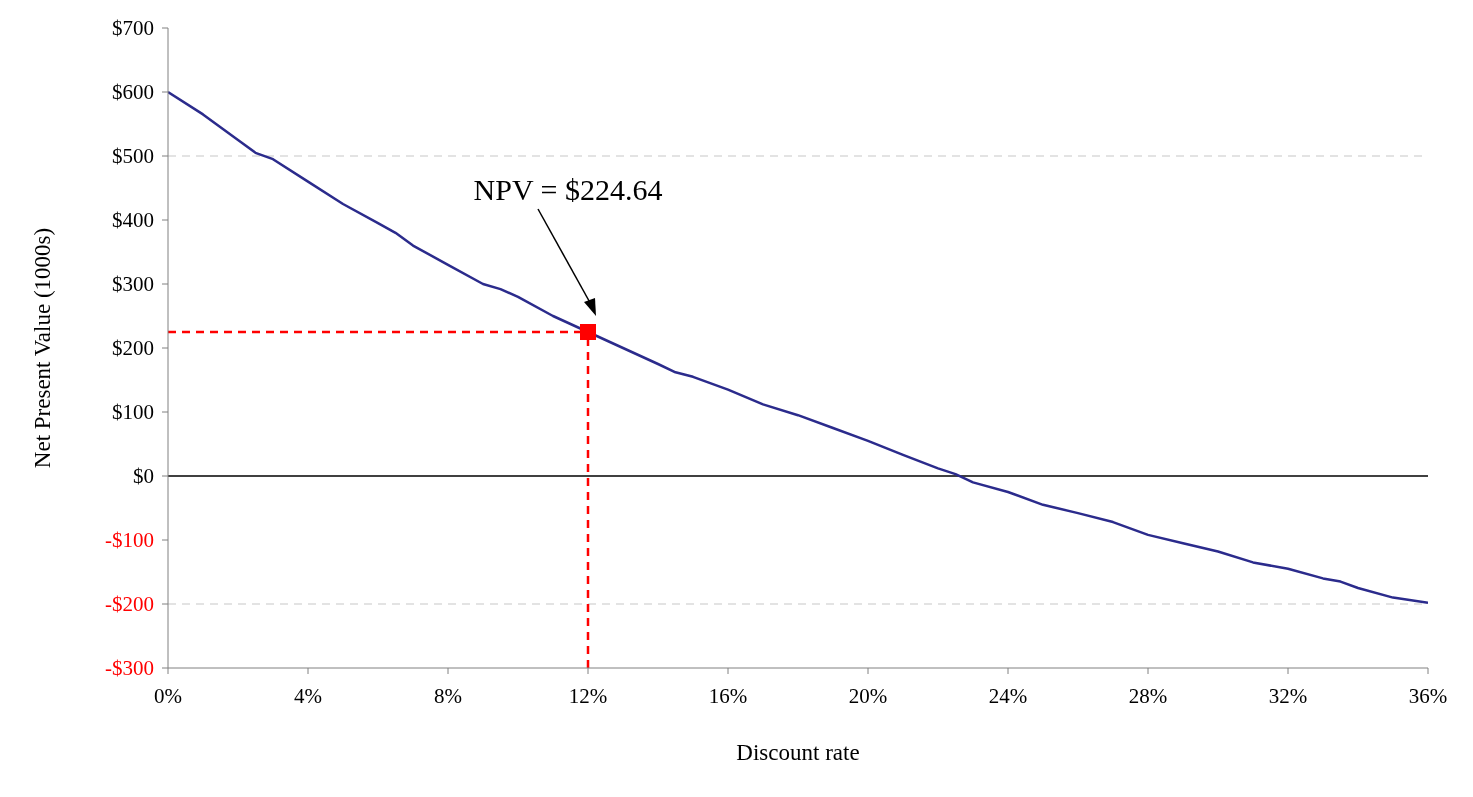 This screenshot has height=797, width=1473. What do you see at coordinates (1008, 695) in the screenshot?
I see `x-tick-label: 24%` at bounding box center [1008, 695].